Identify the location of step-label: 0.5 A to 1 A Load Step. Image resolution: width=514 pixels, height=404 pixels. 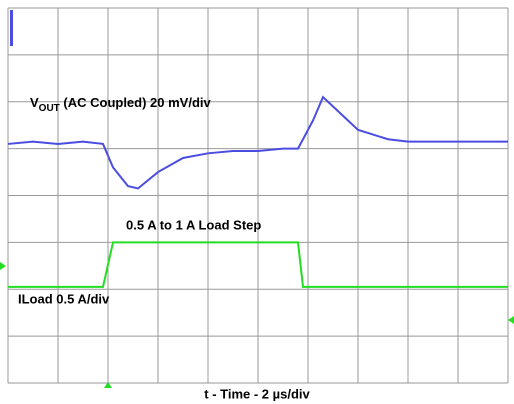
(193, 224).